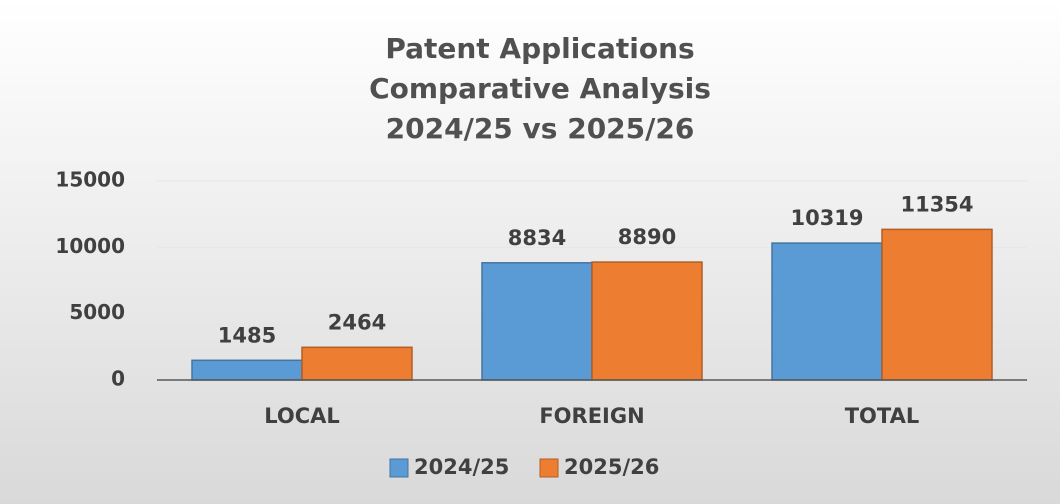  Describe the element at coordinates (611, 467) in the screenshot. I see `legend-label: 2025/26` at that location.